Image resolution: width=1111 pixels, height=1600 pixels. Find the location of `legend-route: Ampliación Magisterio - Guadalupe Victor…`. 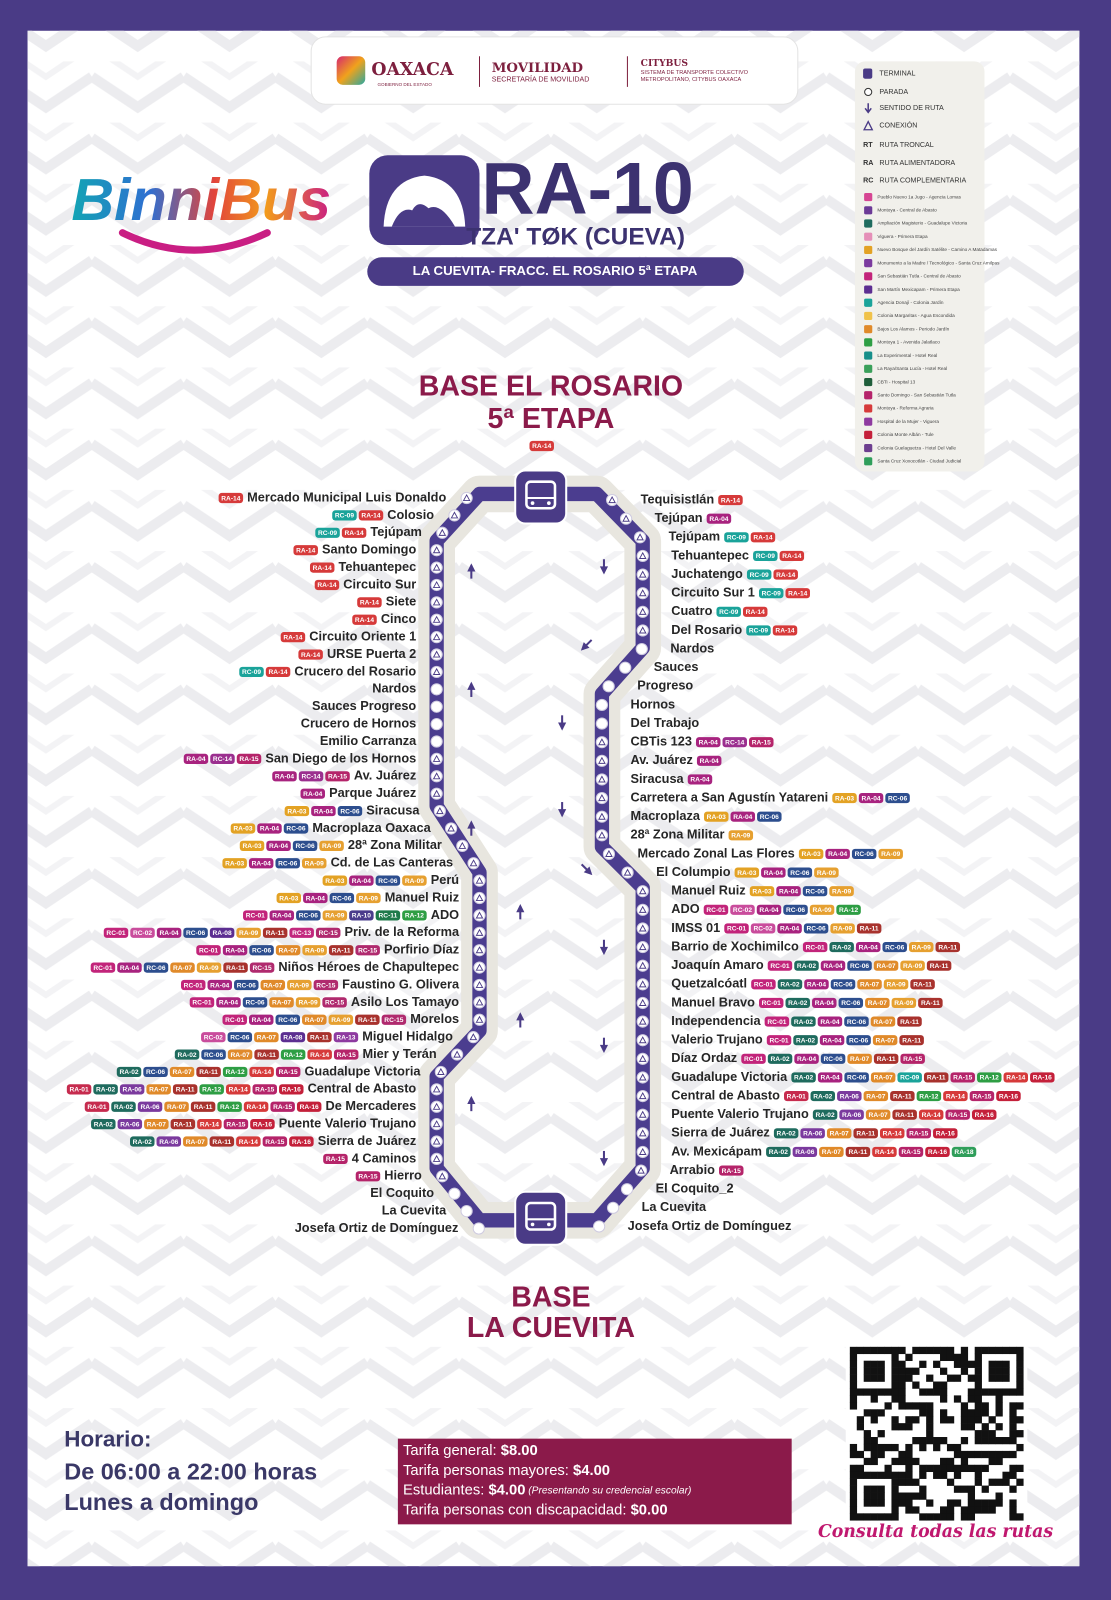

legend-route: Ampliación Magisterio - Guadalupe Victor… is located at coordinates (922, 223).